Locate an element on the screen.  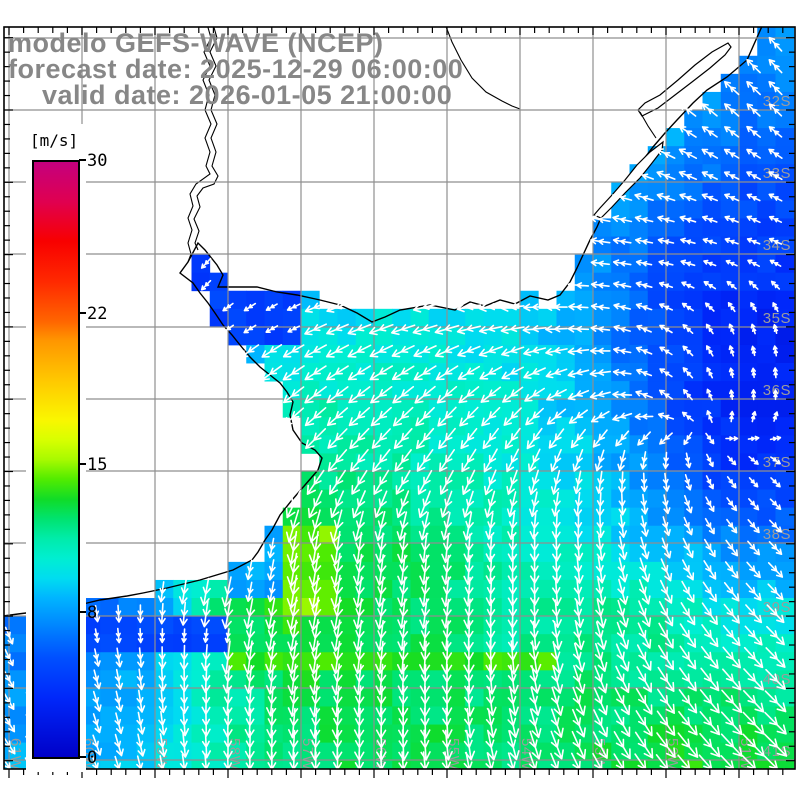
colorbar-tick-label: 0 is located at coordinates (92, 758).